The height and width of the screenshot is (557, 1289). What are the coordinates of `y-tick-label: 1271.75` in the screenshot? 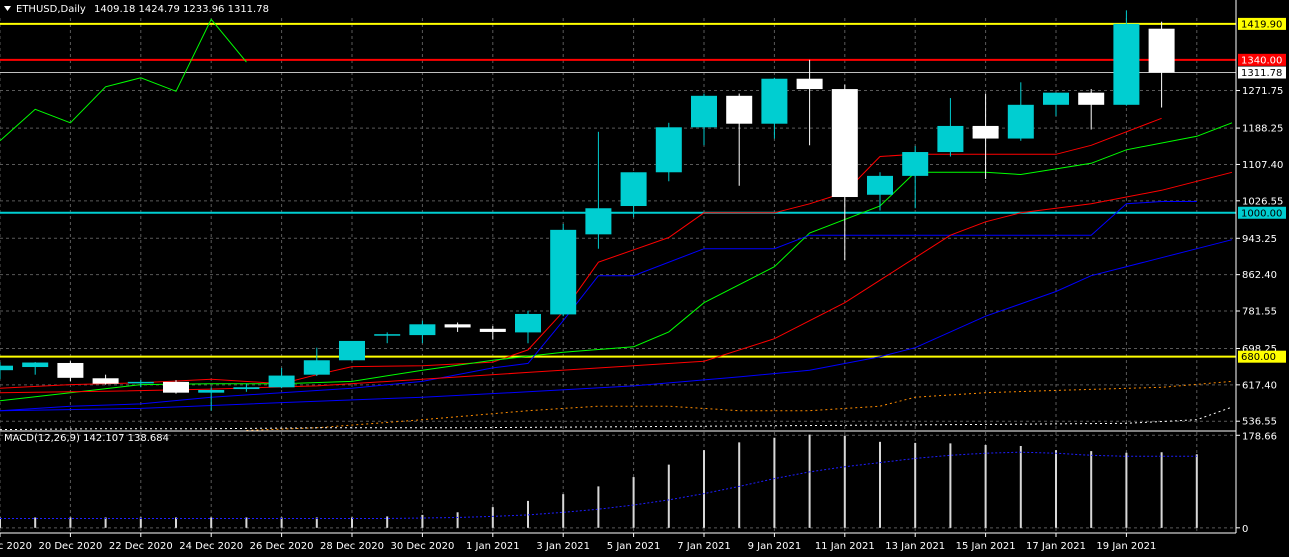 It's located at (1262, 91).